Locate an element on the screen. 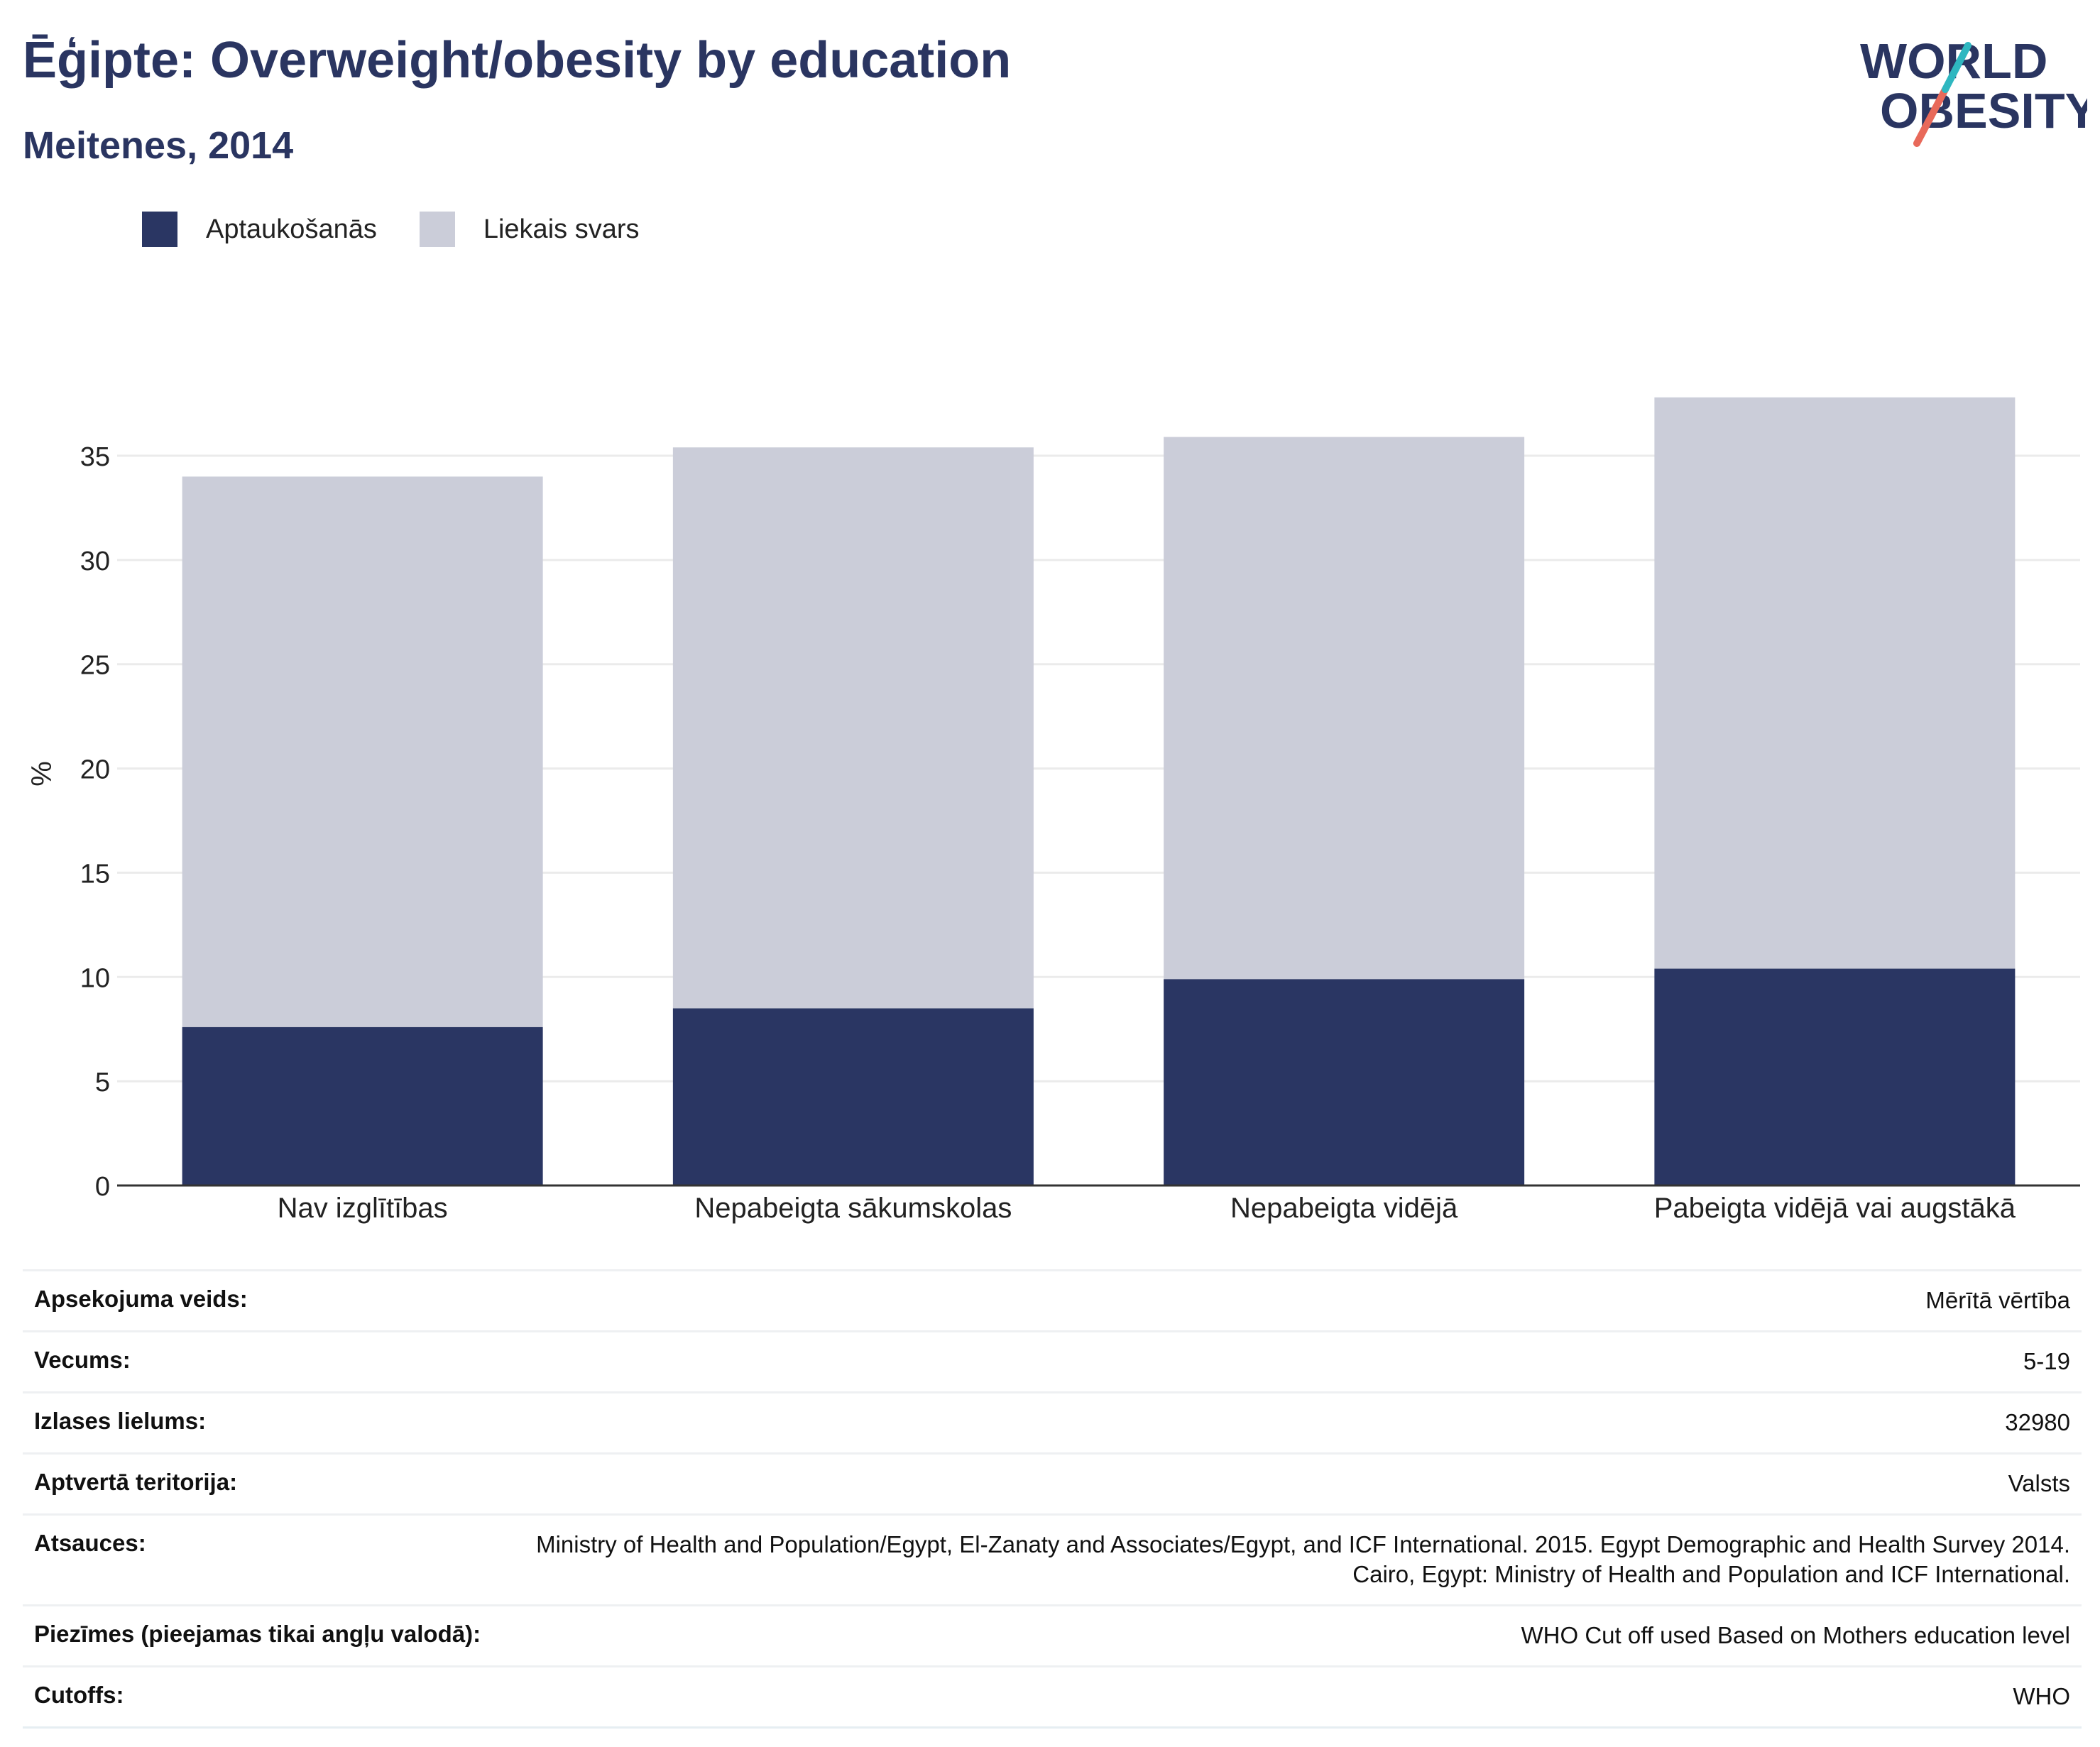  world-obesity-logo: WORLD OBESITY is located at coordinates (1973, 90).